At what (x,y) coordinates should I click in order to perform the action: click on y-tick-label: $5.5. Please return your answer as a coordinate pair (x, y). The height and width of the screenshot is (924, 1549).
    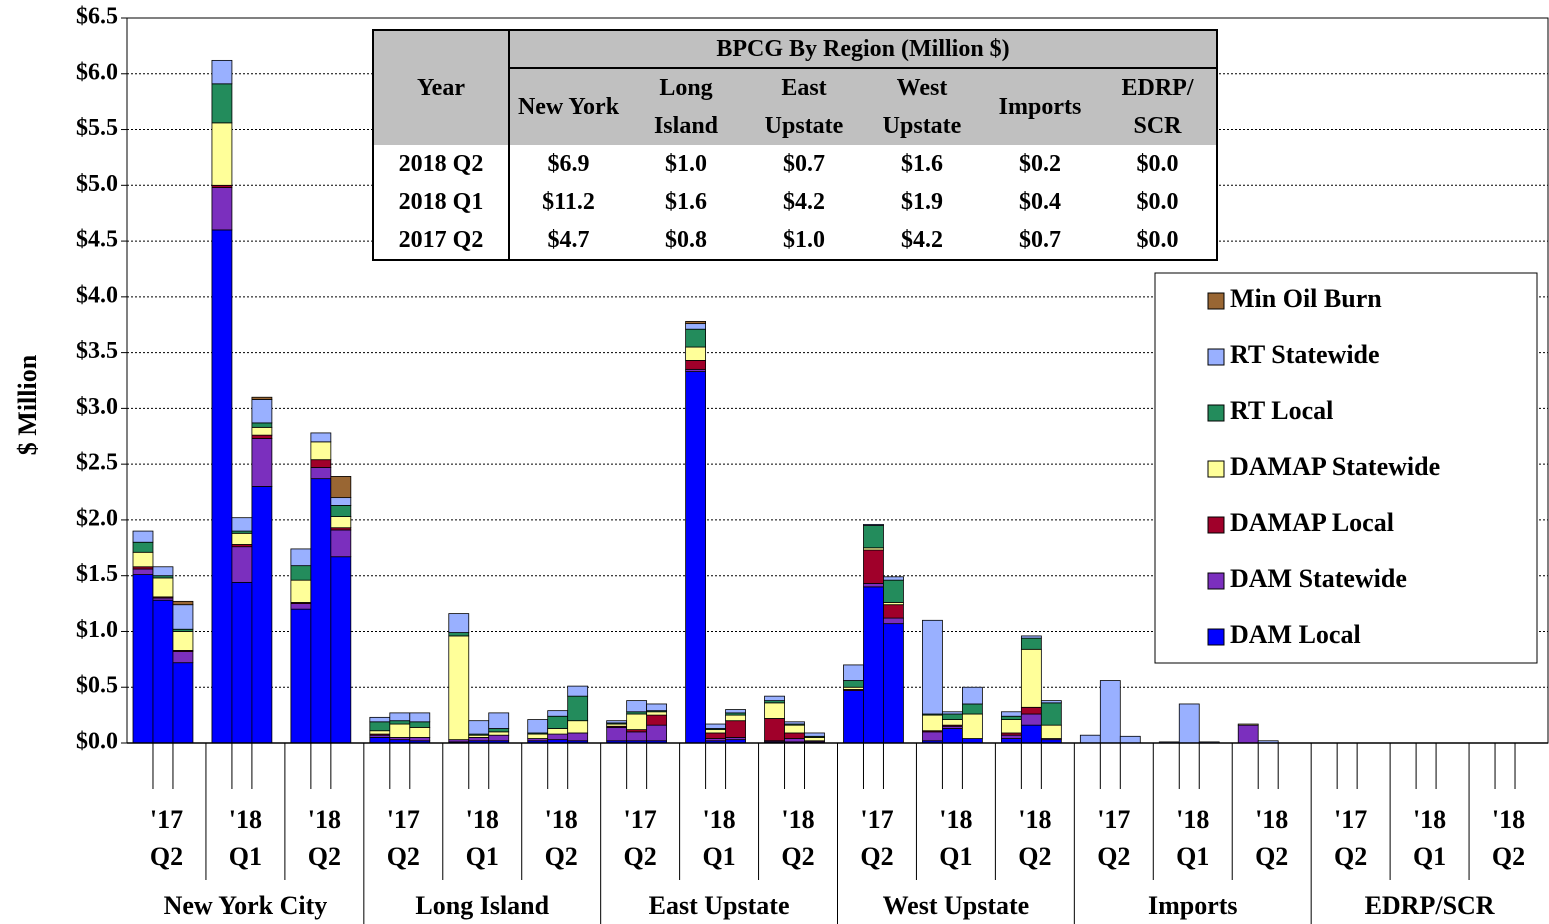
    Looking at the image, I should click on (97, 128).